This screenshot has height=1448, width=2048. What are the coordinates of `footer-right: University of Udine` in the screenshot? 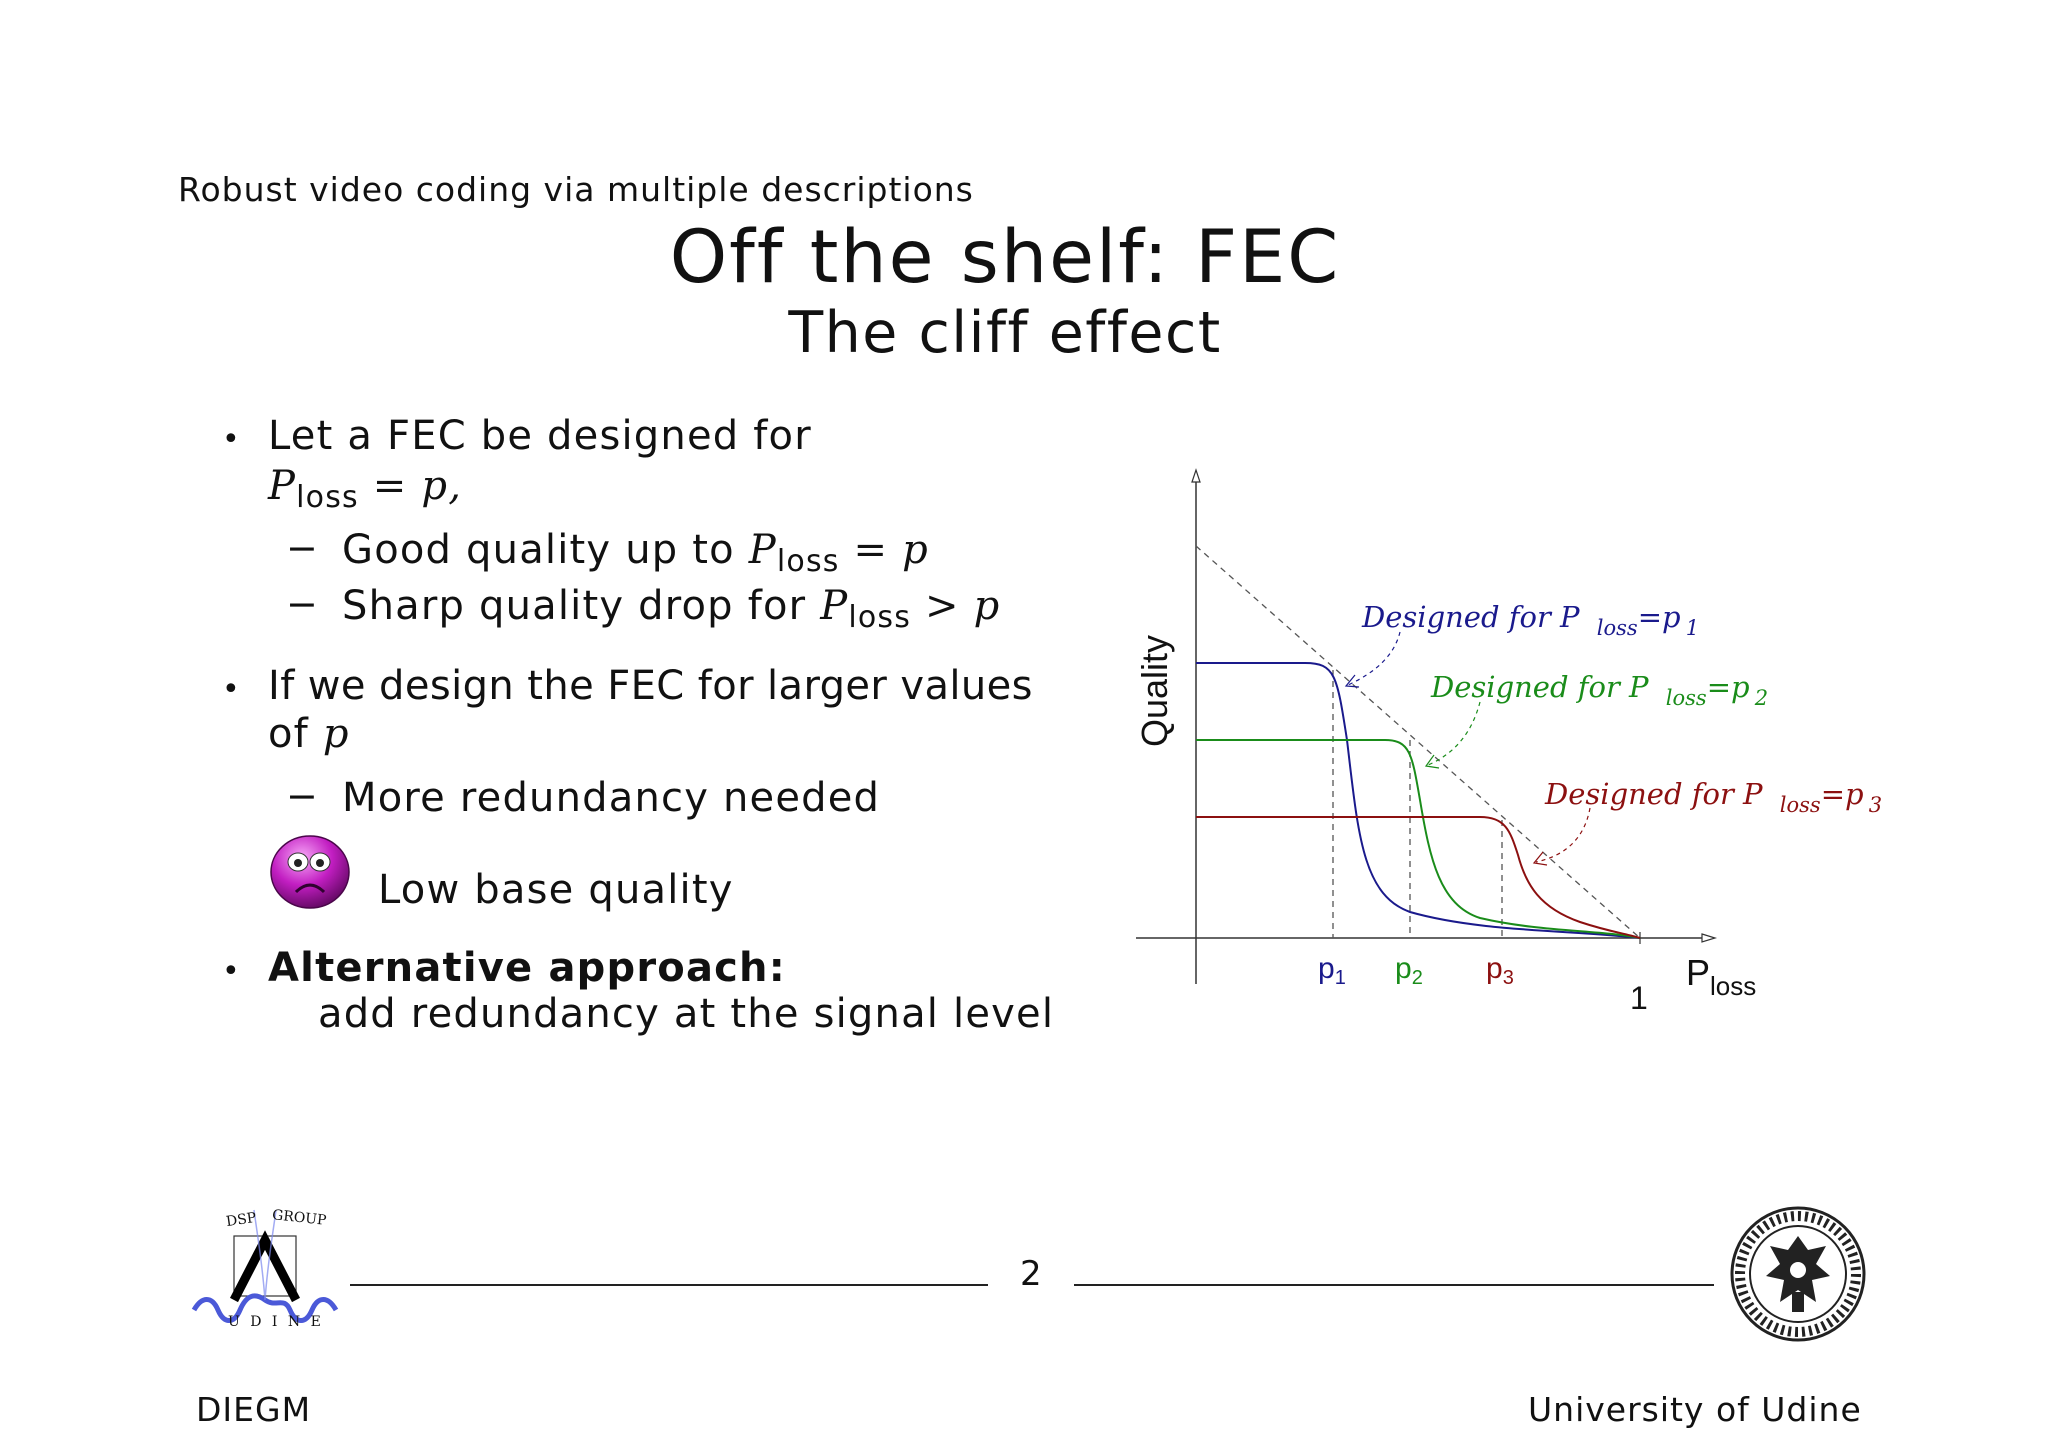 It's located at (1695, 1409).